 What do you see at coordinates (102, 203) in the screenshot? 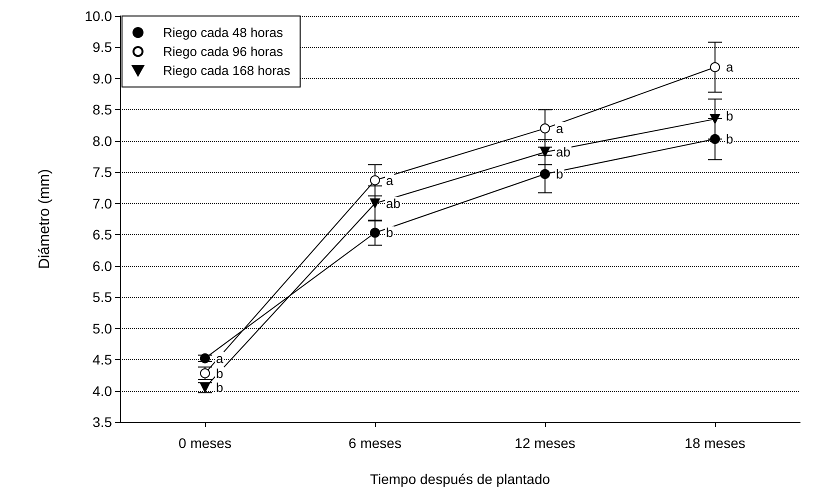
I see `y-tick-label: 7.0` at bounding box center [102, 203].